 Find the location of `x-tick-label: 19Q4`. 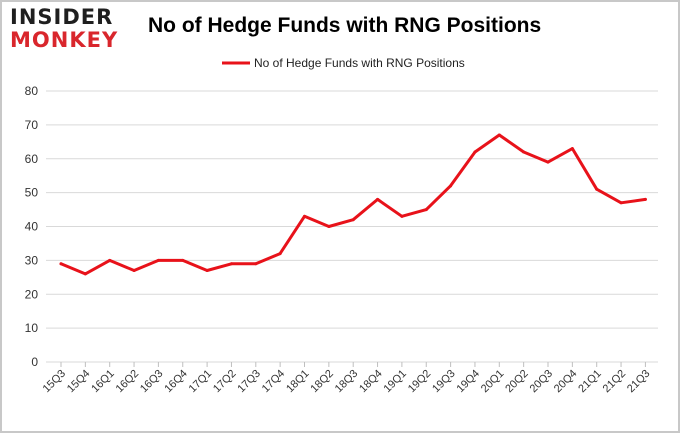

x-tick-label: 19Q4 is located at coordinates (469, 382).